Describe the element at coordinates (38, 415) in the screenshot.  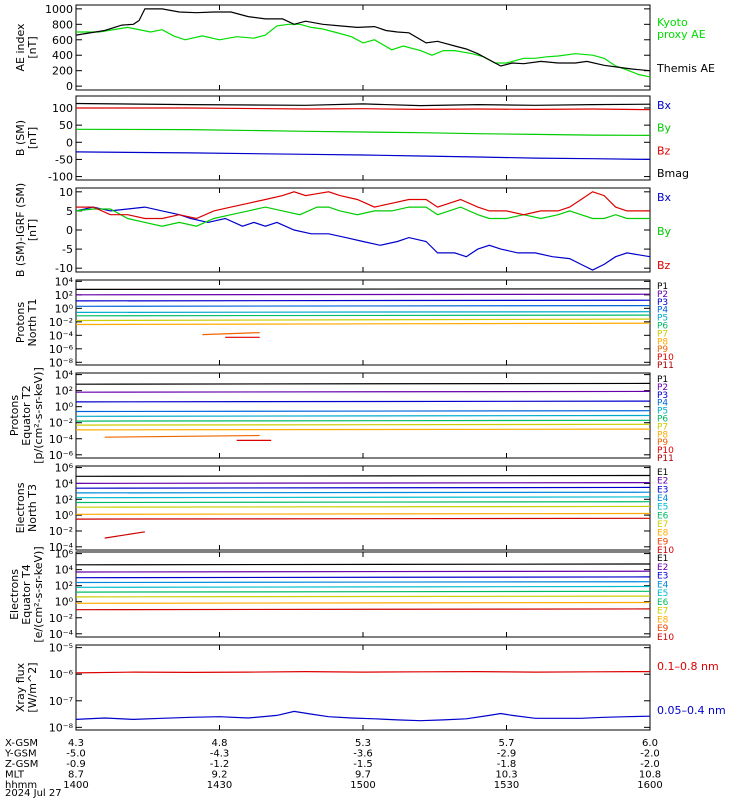
I see `y-axis-label: [p/(cm²-s-sr-keV)]` at that location.